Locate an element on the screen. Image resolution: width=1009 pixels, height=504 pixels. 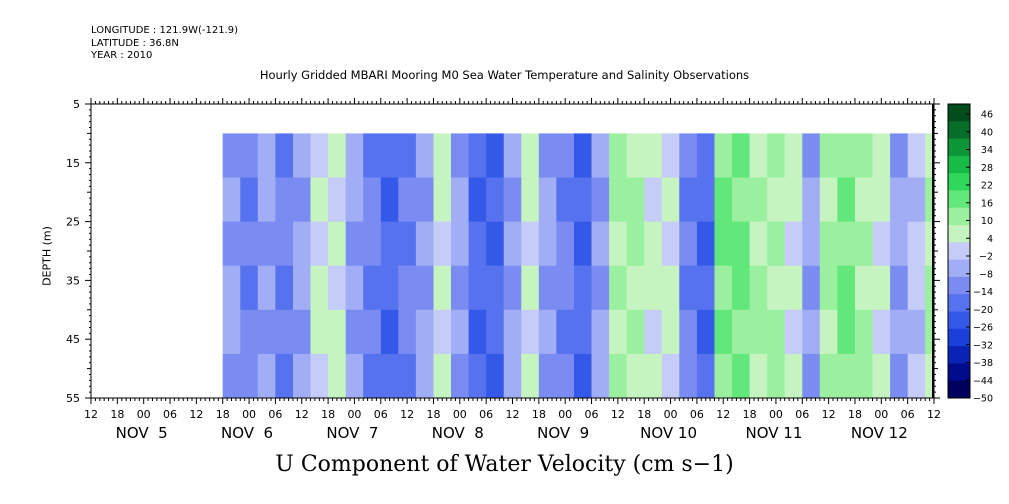
colorbar-label: 4 is located at coordinates (990, 239).